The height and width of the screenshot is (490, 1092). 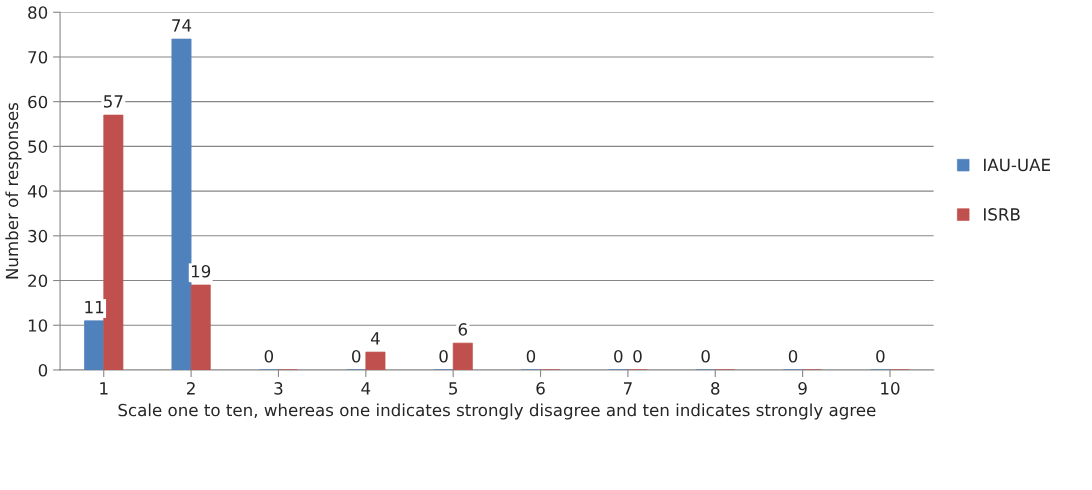 I want to click on y-tick-label: 10, so click(x=38, y=325).